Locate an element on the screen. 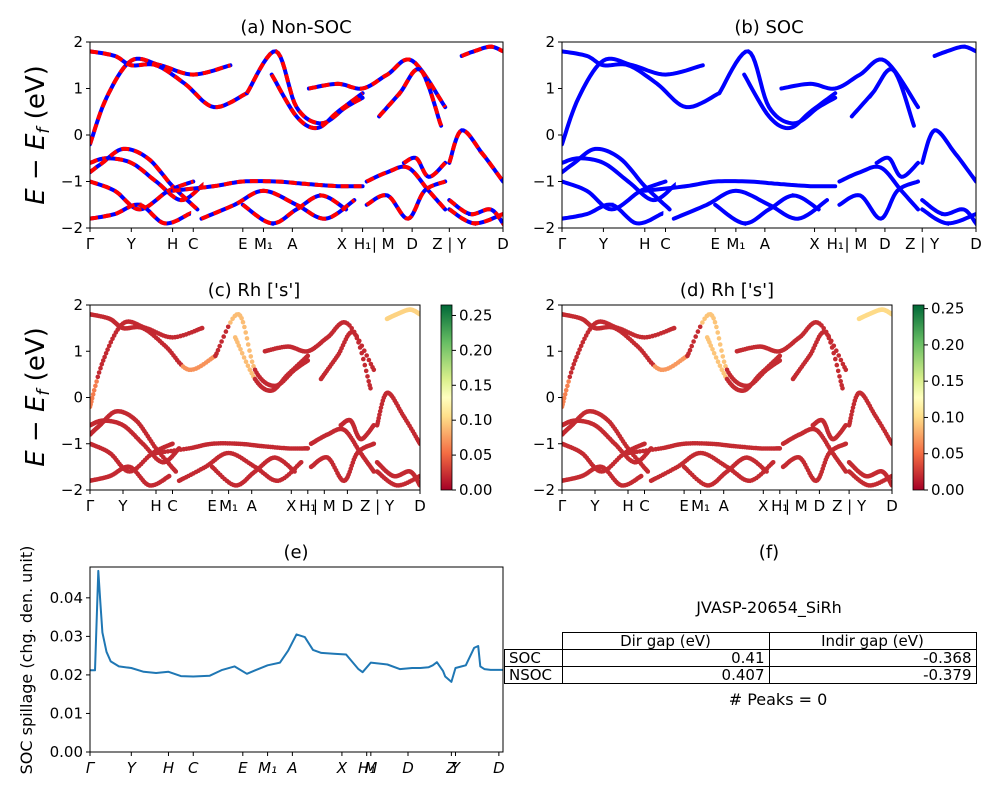 This screenshot has width=1000, height=800. panel-f-title: (f) is located at coordinates (769, 552).